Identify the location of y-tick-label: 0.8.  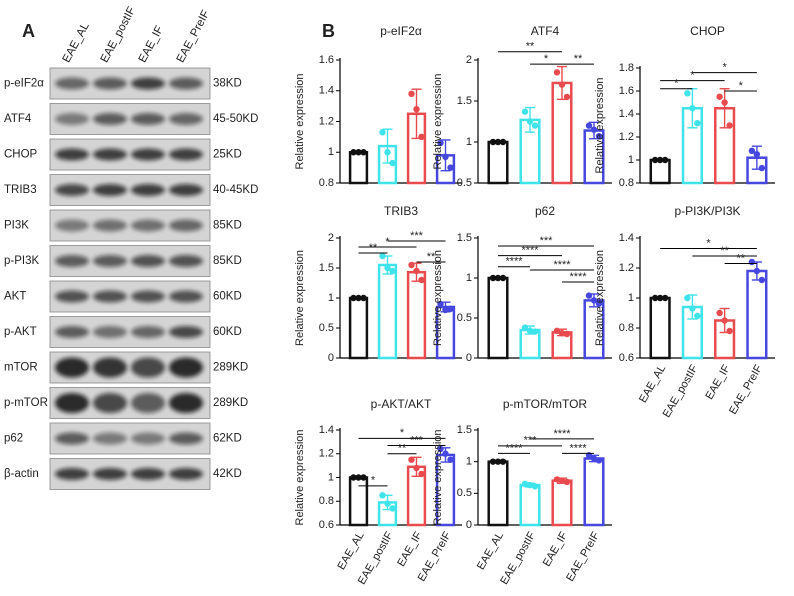
(326, 501).